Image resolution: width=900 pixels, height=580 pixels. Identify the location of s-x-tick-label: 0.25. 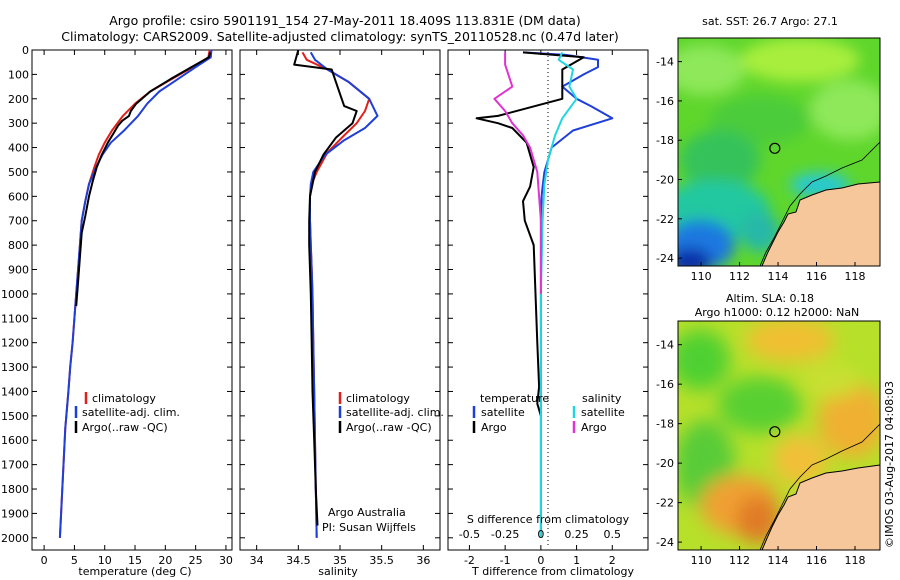
(576, 534).